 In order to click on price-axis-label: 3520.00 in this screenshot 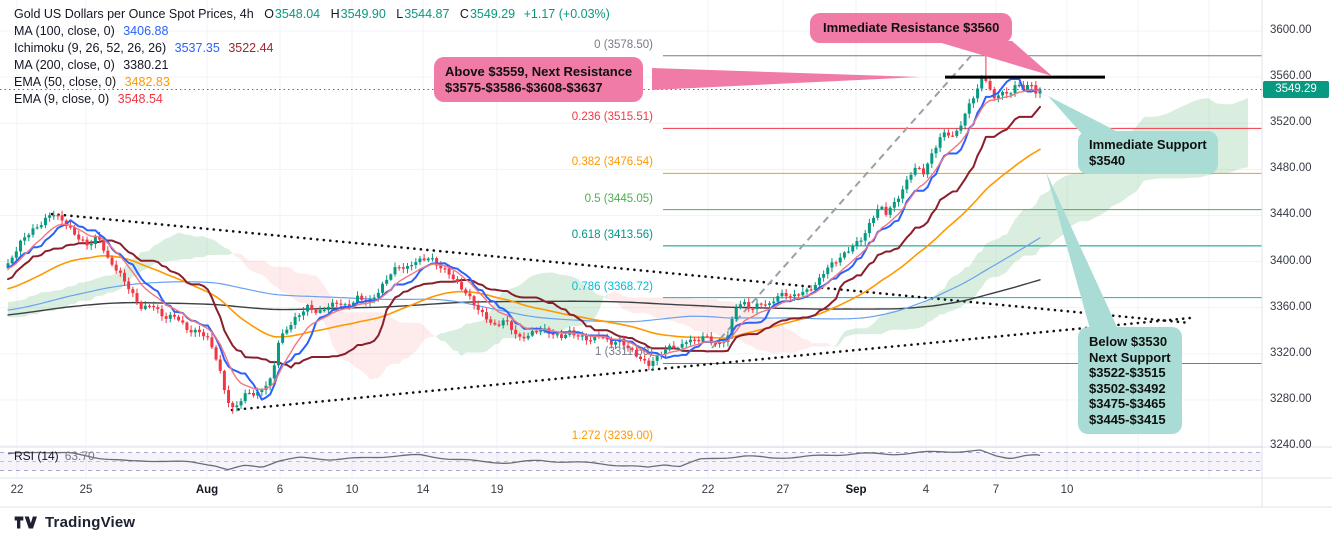, I will do `click(1291, 122)`.